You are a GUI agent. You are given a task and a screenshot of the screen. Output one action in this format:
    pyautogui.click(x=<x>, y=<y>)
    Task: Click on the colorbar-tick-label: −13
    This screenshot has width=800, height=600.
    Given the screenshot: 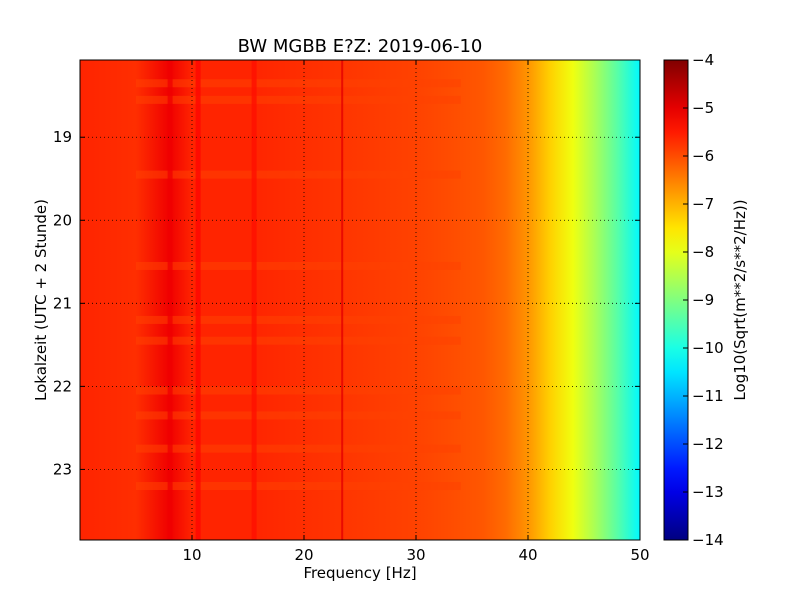 What is the action you would take?
    pyautogui.click(x=708, y=492)
    